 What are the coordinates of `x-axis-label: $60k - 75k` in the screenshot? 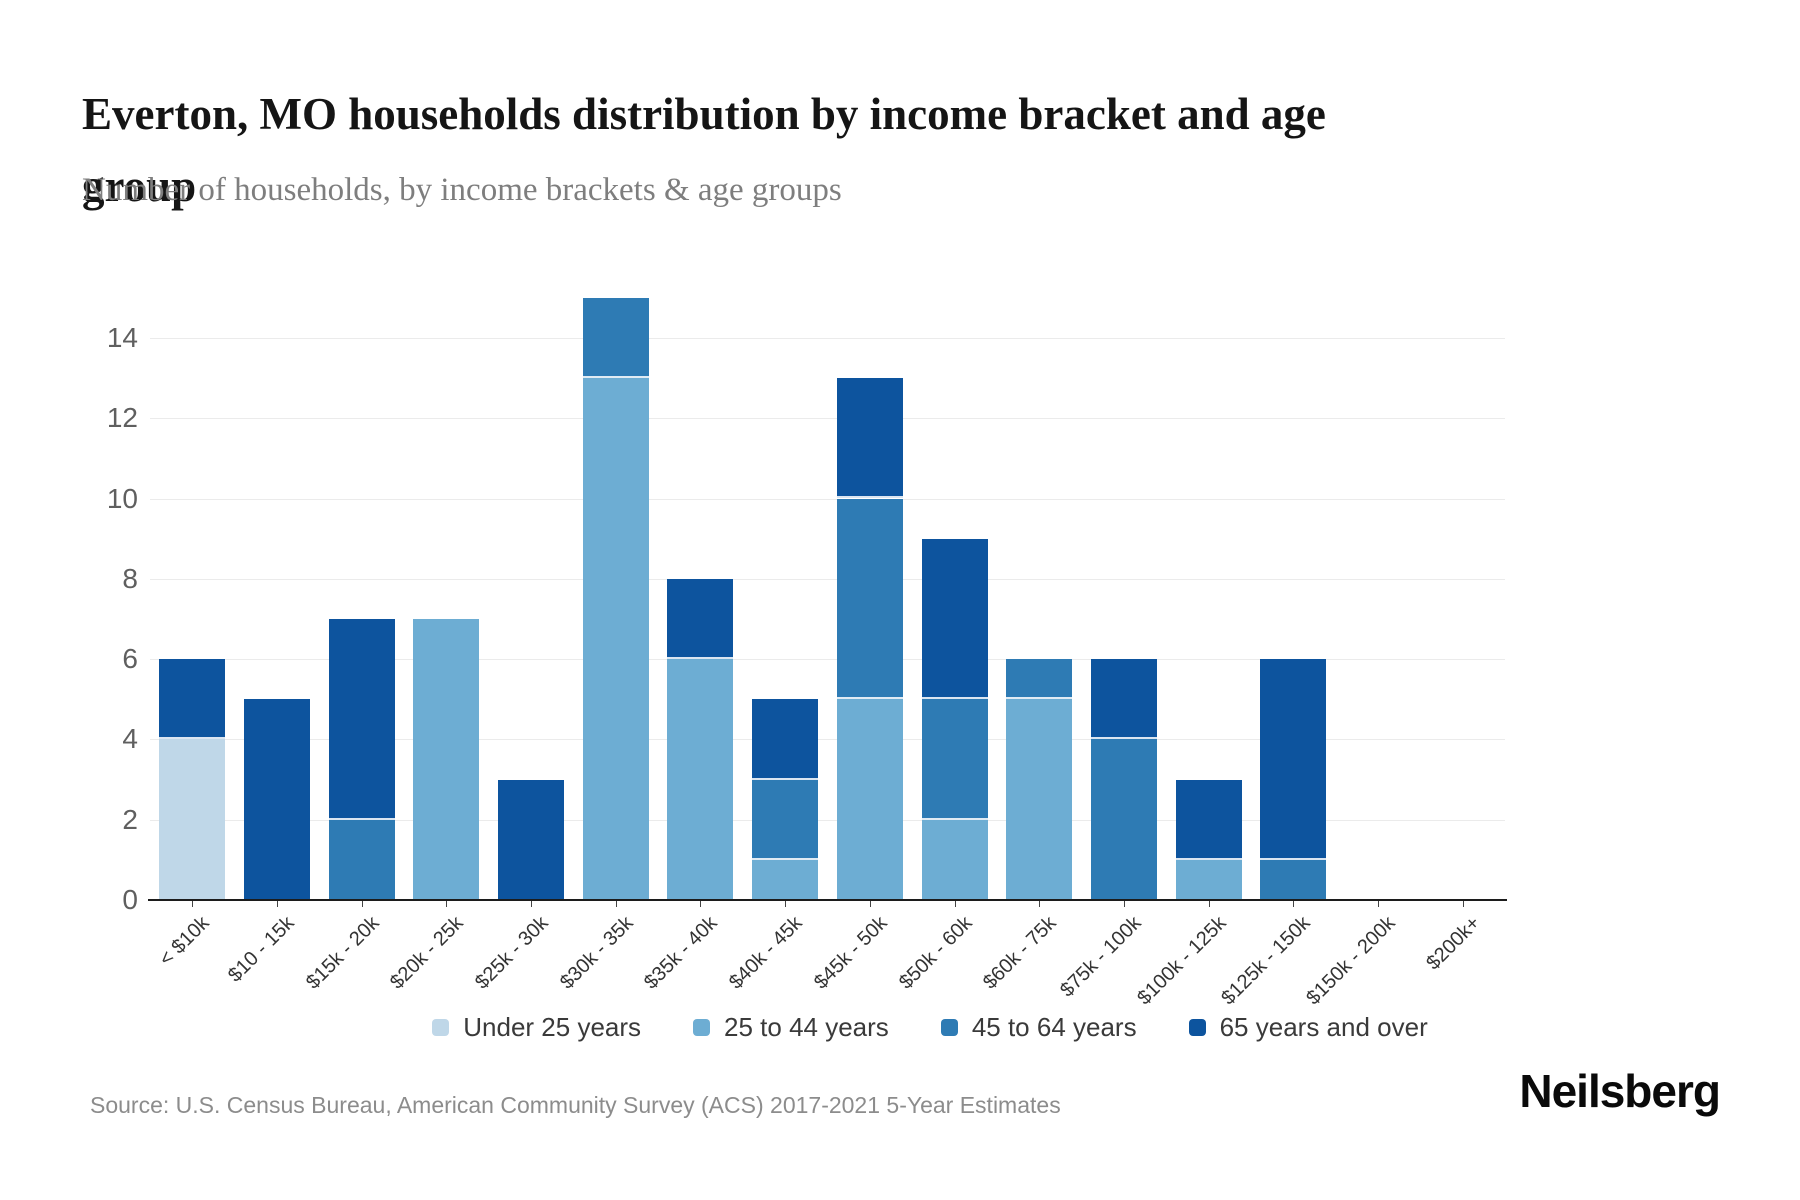 It's located at (1020, 953).